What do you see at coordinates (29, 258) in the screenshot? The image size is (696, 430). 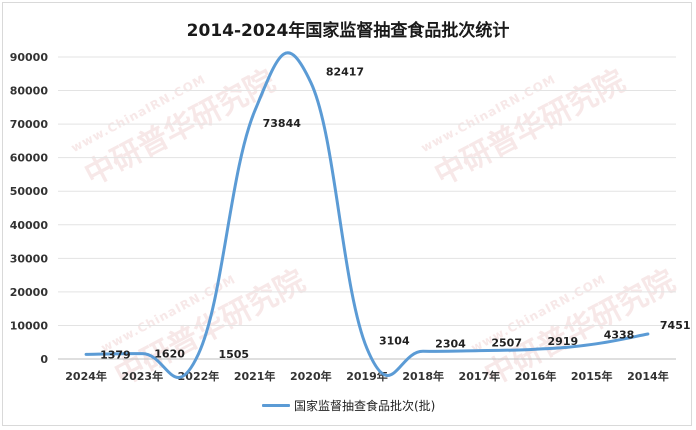 I see `y-tick-label: 30000` at bounding box center [29, 258].